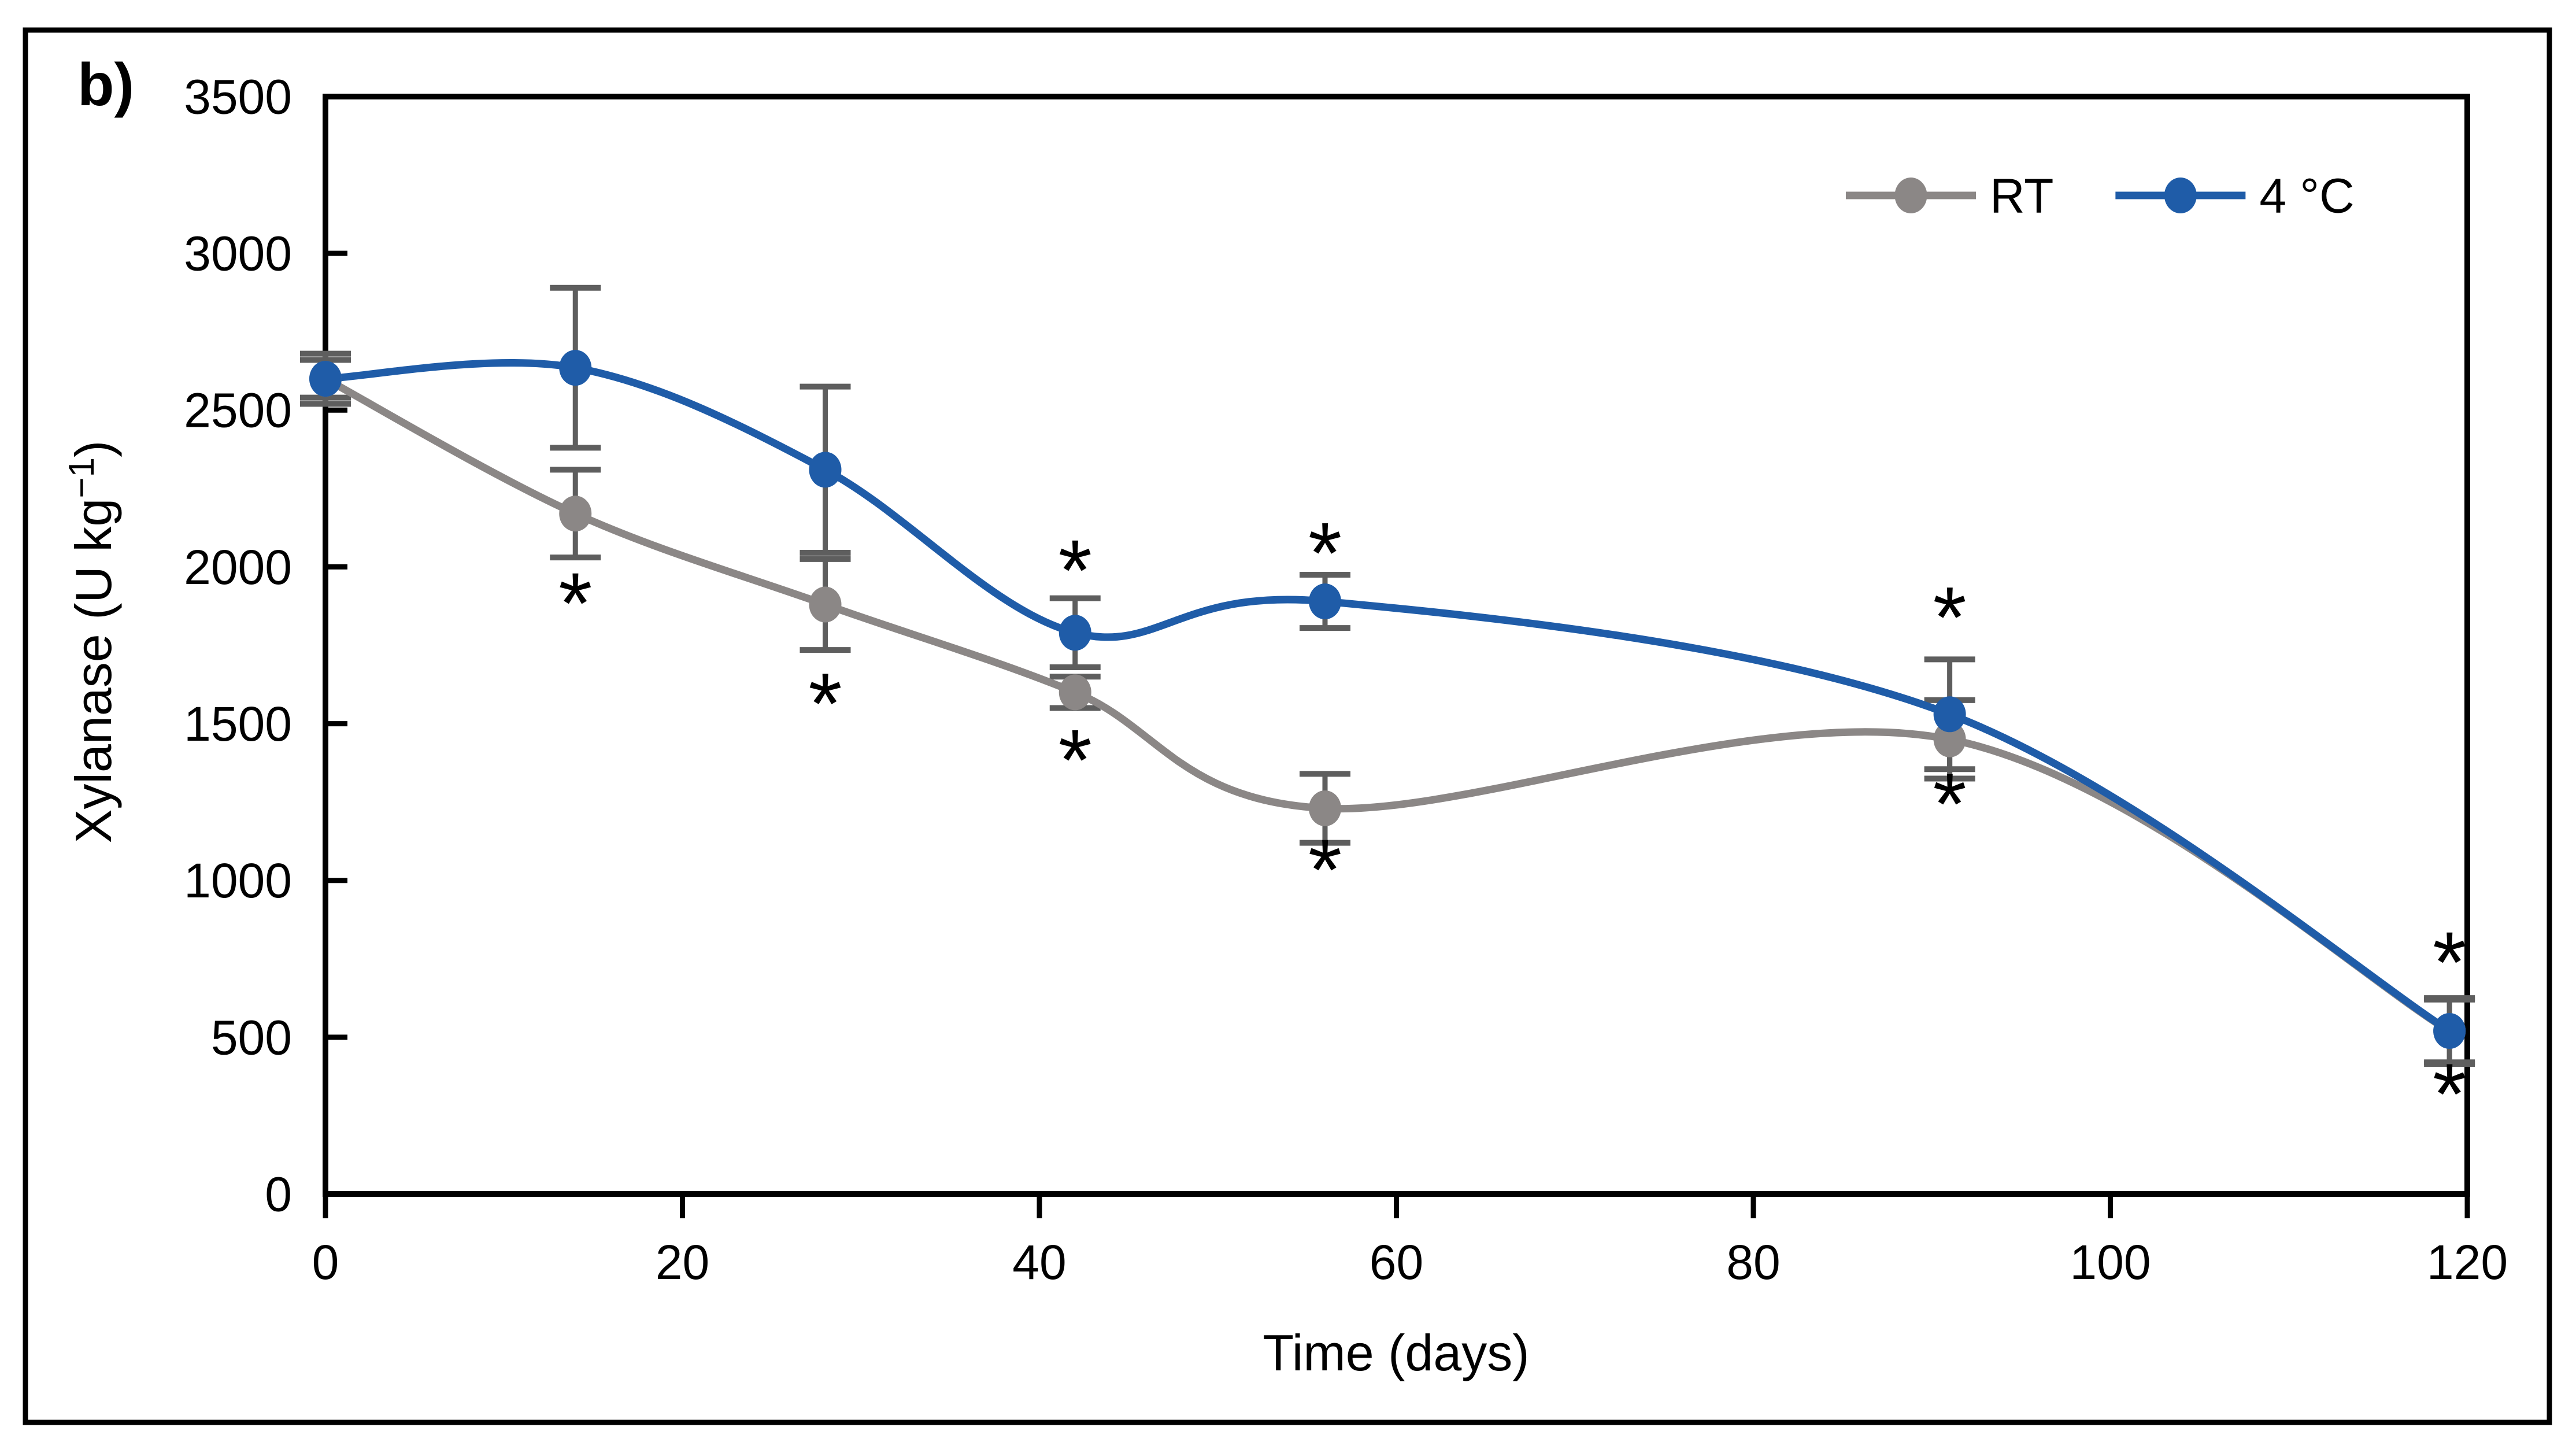 The width and height of the screenshot is (2576, 1449). What do you see at coordinates (1397, 1262) in the screenshot?
I see `x-tick-label: 60` at bounding box center [1397, 1262].